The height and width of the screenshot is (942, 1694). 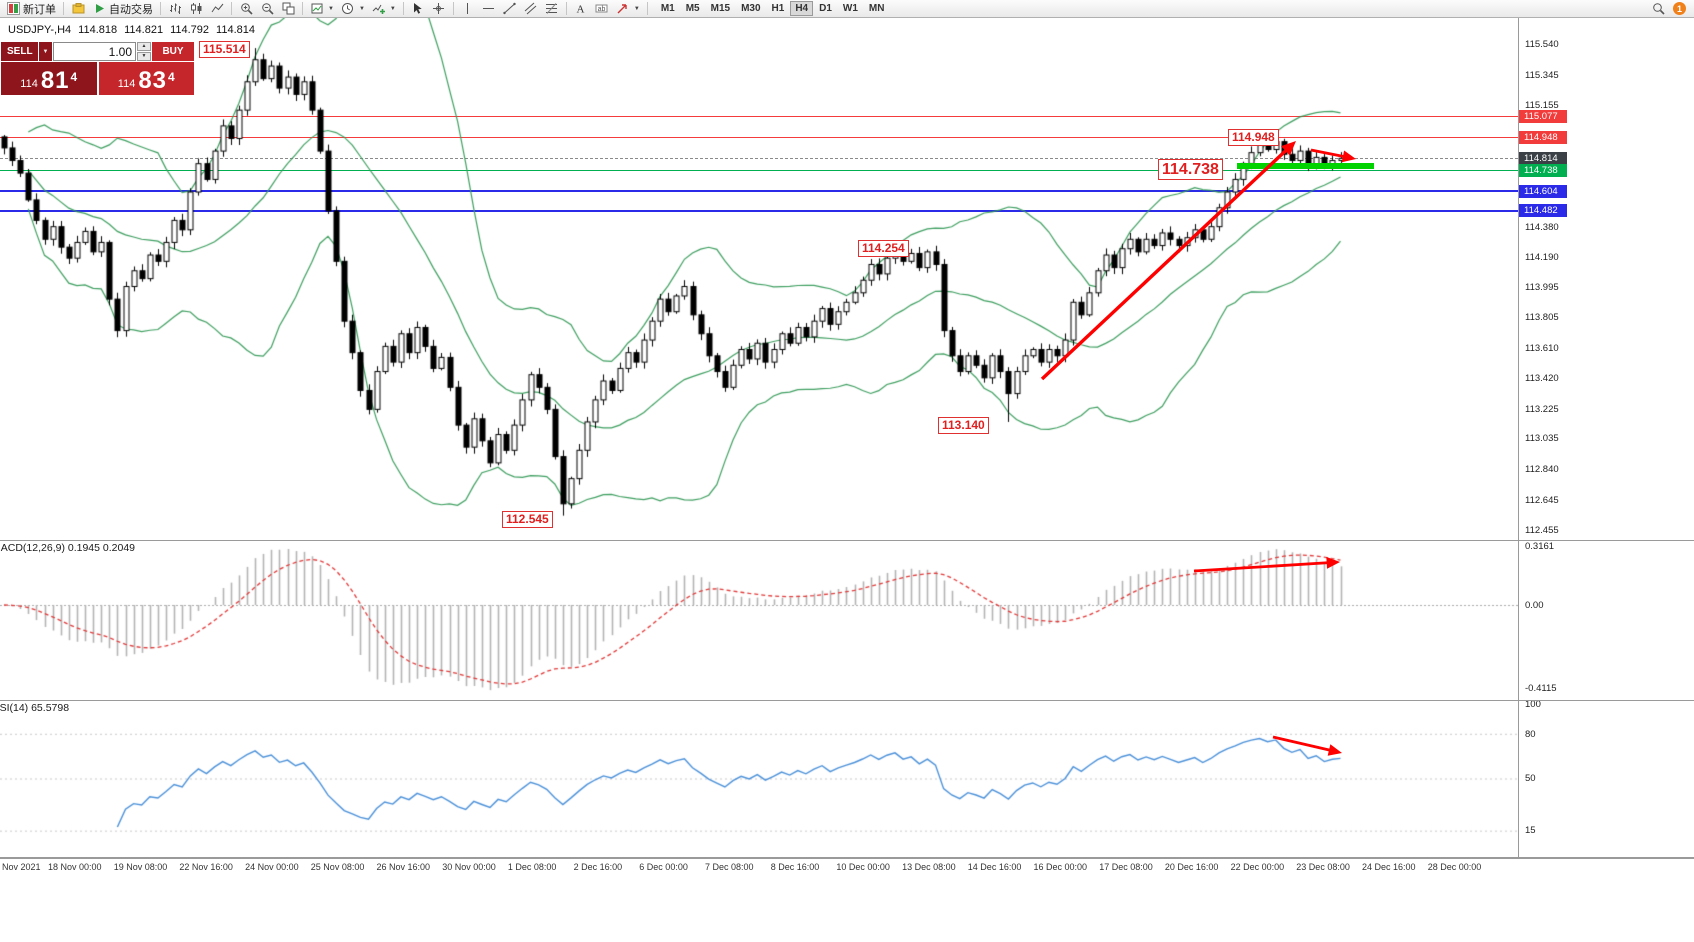 What do you see at coordinates (929, 867) in the screenshot?
I see `time-label: 13 Dec 08:00` at bounding box center [929, 867].